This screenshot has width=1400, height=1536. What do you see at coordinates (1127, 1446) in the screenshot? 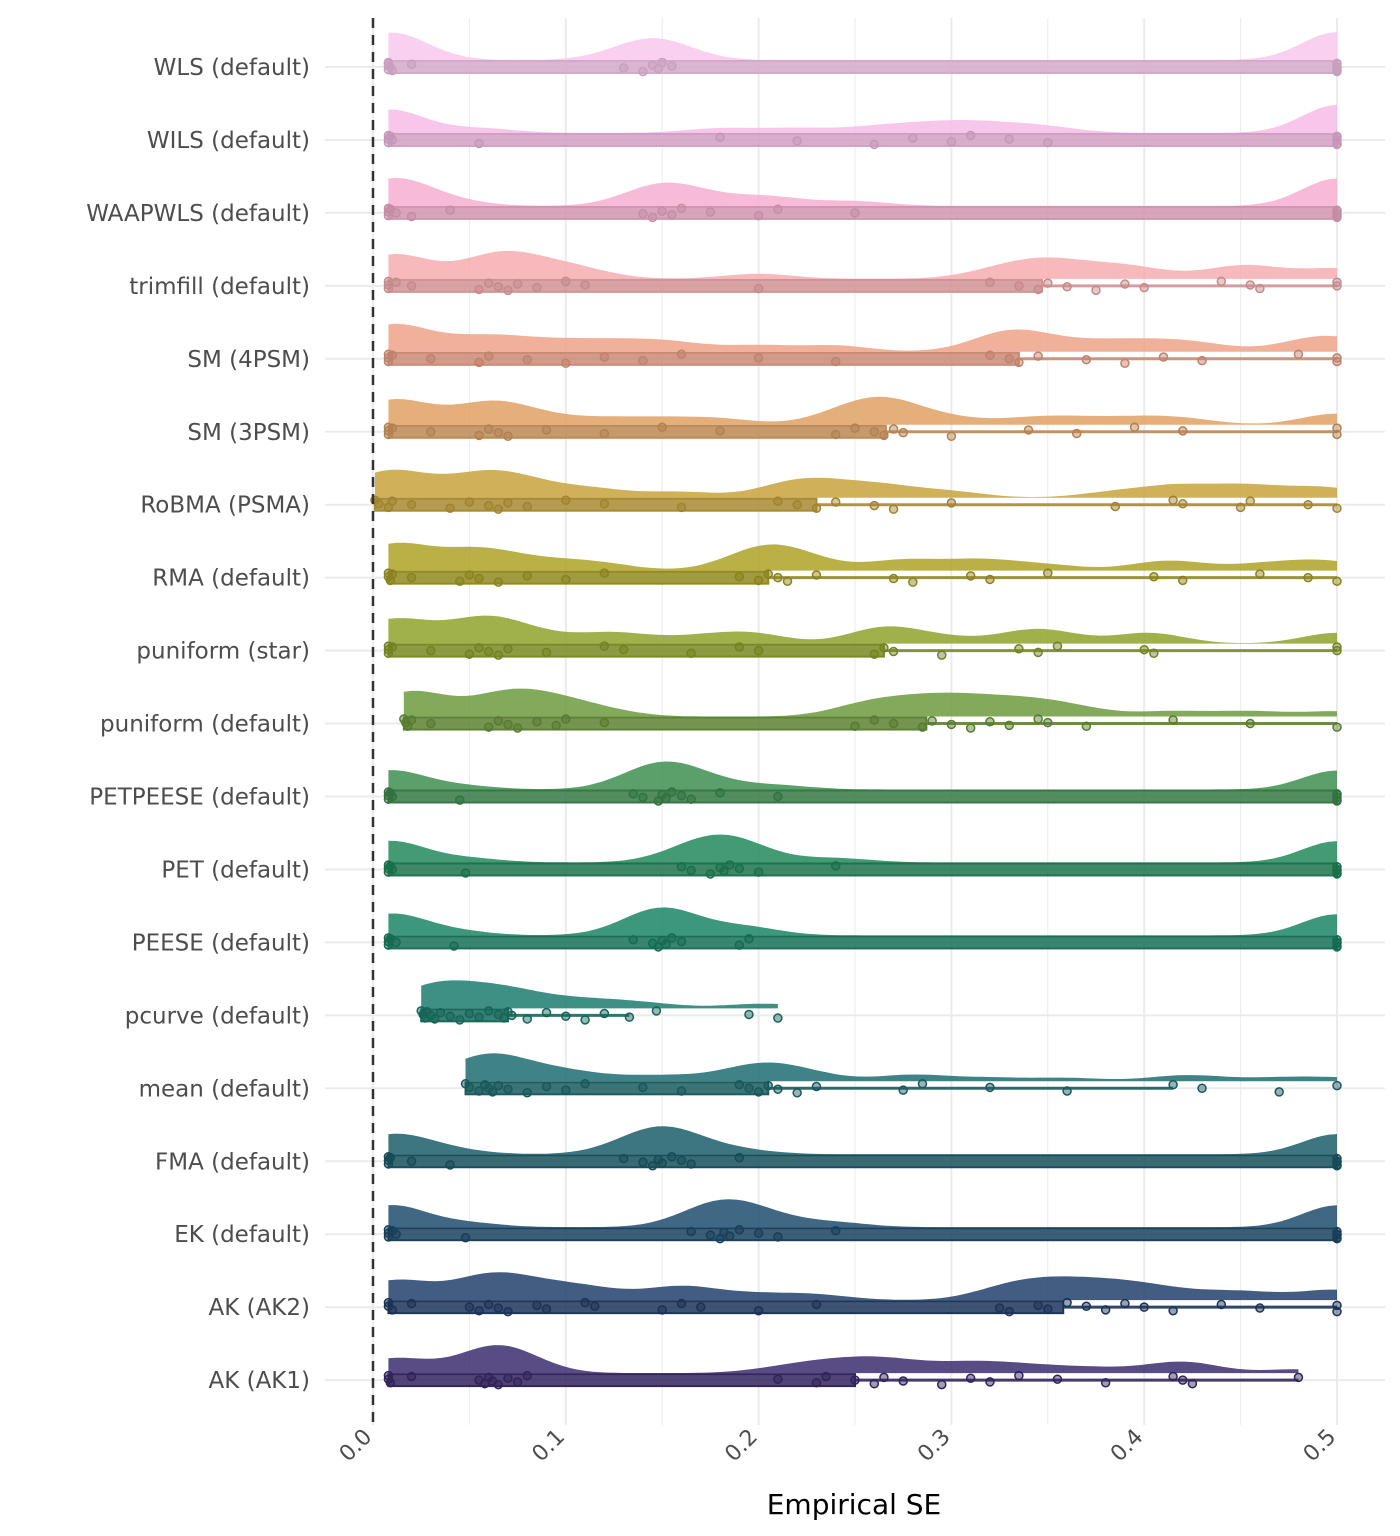
I see `x-tick-label: 0.4` at bounding box center [1127, 1446].